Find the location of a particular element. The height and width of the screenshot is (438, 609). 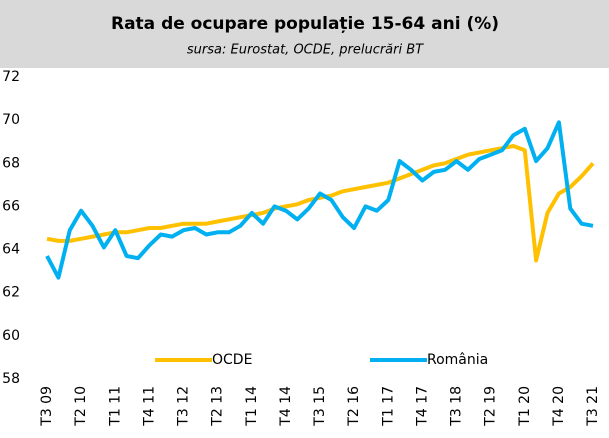

x-tick-label: T3 09 is located at coordinates (47, 406).